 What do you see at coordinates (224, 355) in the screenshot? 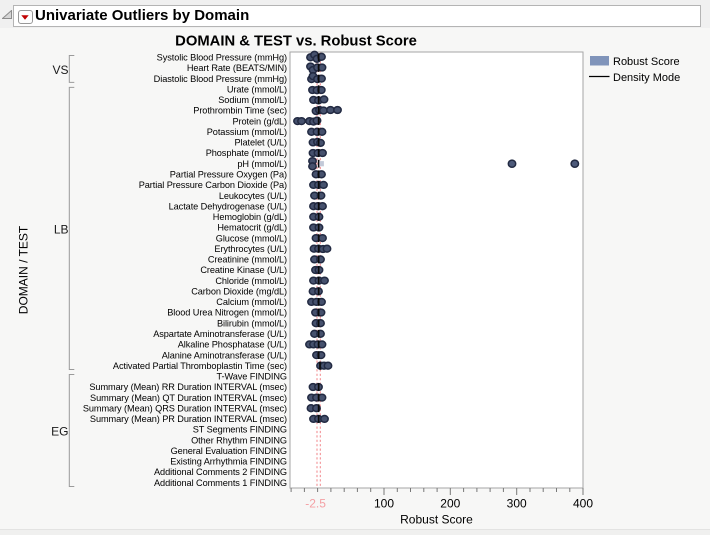
I see `svg-text: Alanine Aminotransferase (U/L)` at bounding box center [224, 355].